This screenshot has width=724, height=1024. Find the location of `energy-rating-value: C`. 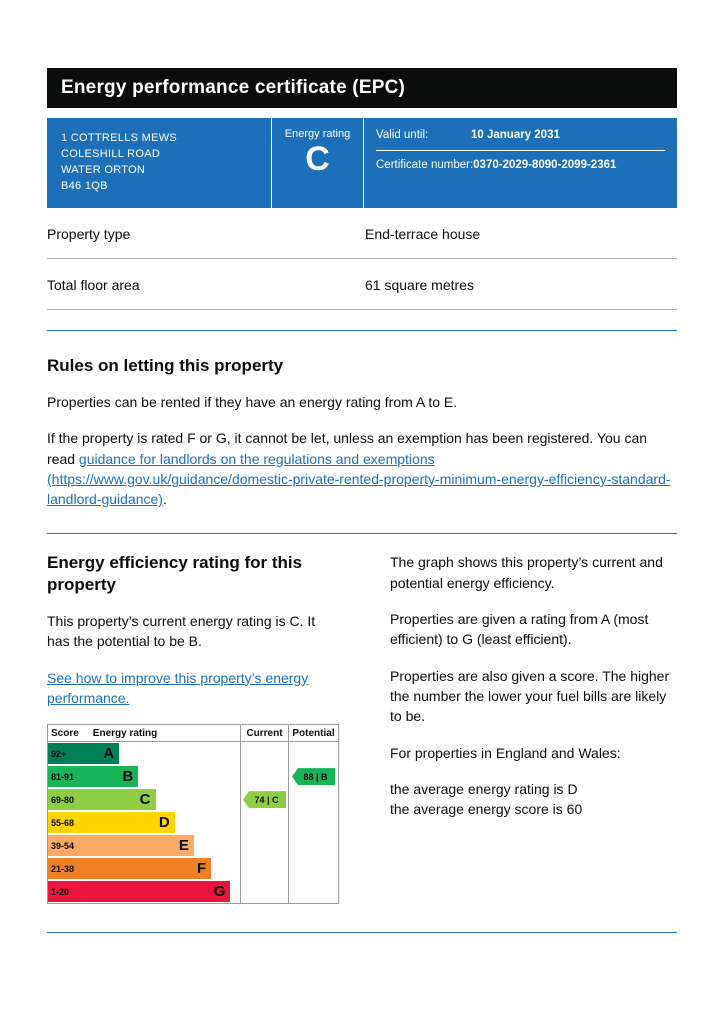

energy-rating-value: C is located at coordinates (317, 159).